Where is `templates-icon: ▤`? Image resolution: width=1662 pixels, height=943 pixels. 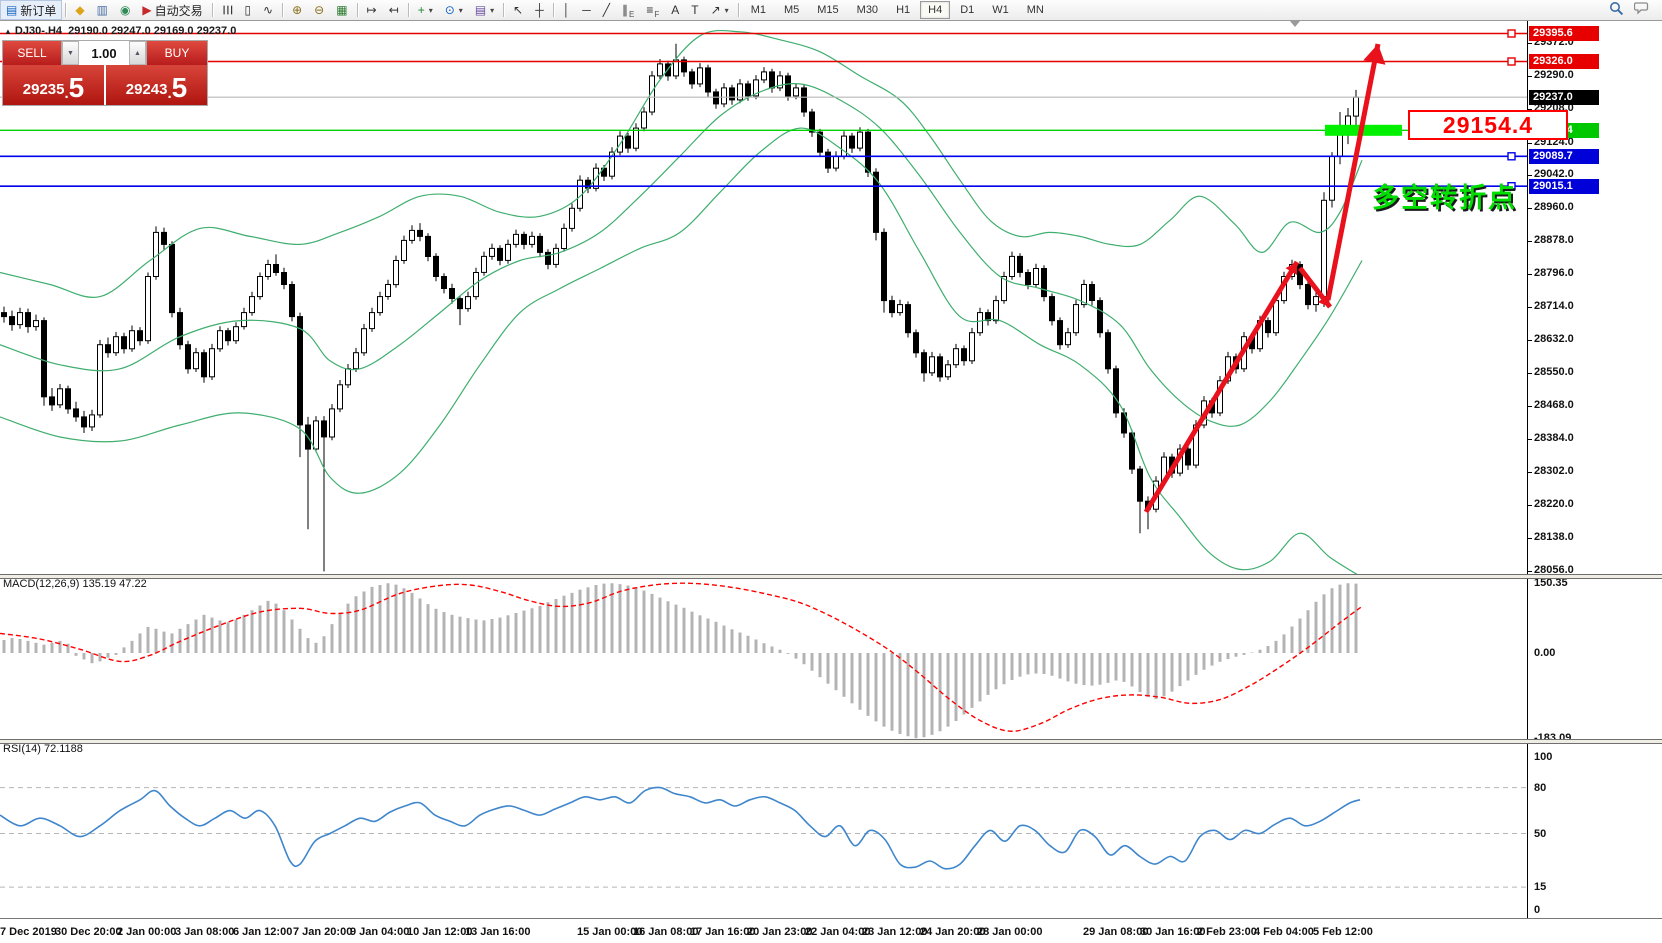 templates-icon: ▤ is located at coordinates (480, 10).